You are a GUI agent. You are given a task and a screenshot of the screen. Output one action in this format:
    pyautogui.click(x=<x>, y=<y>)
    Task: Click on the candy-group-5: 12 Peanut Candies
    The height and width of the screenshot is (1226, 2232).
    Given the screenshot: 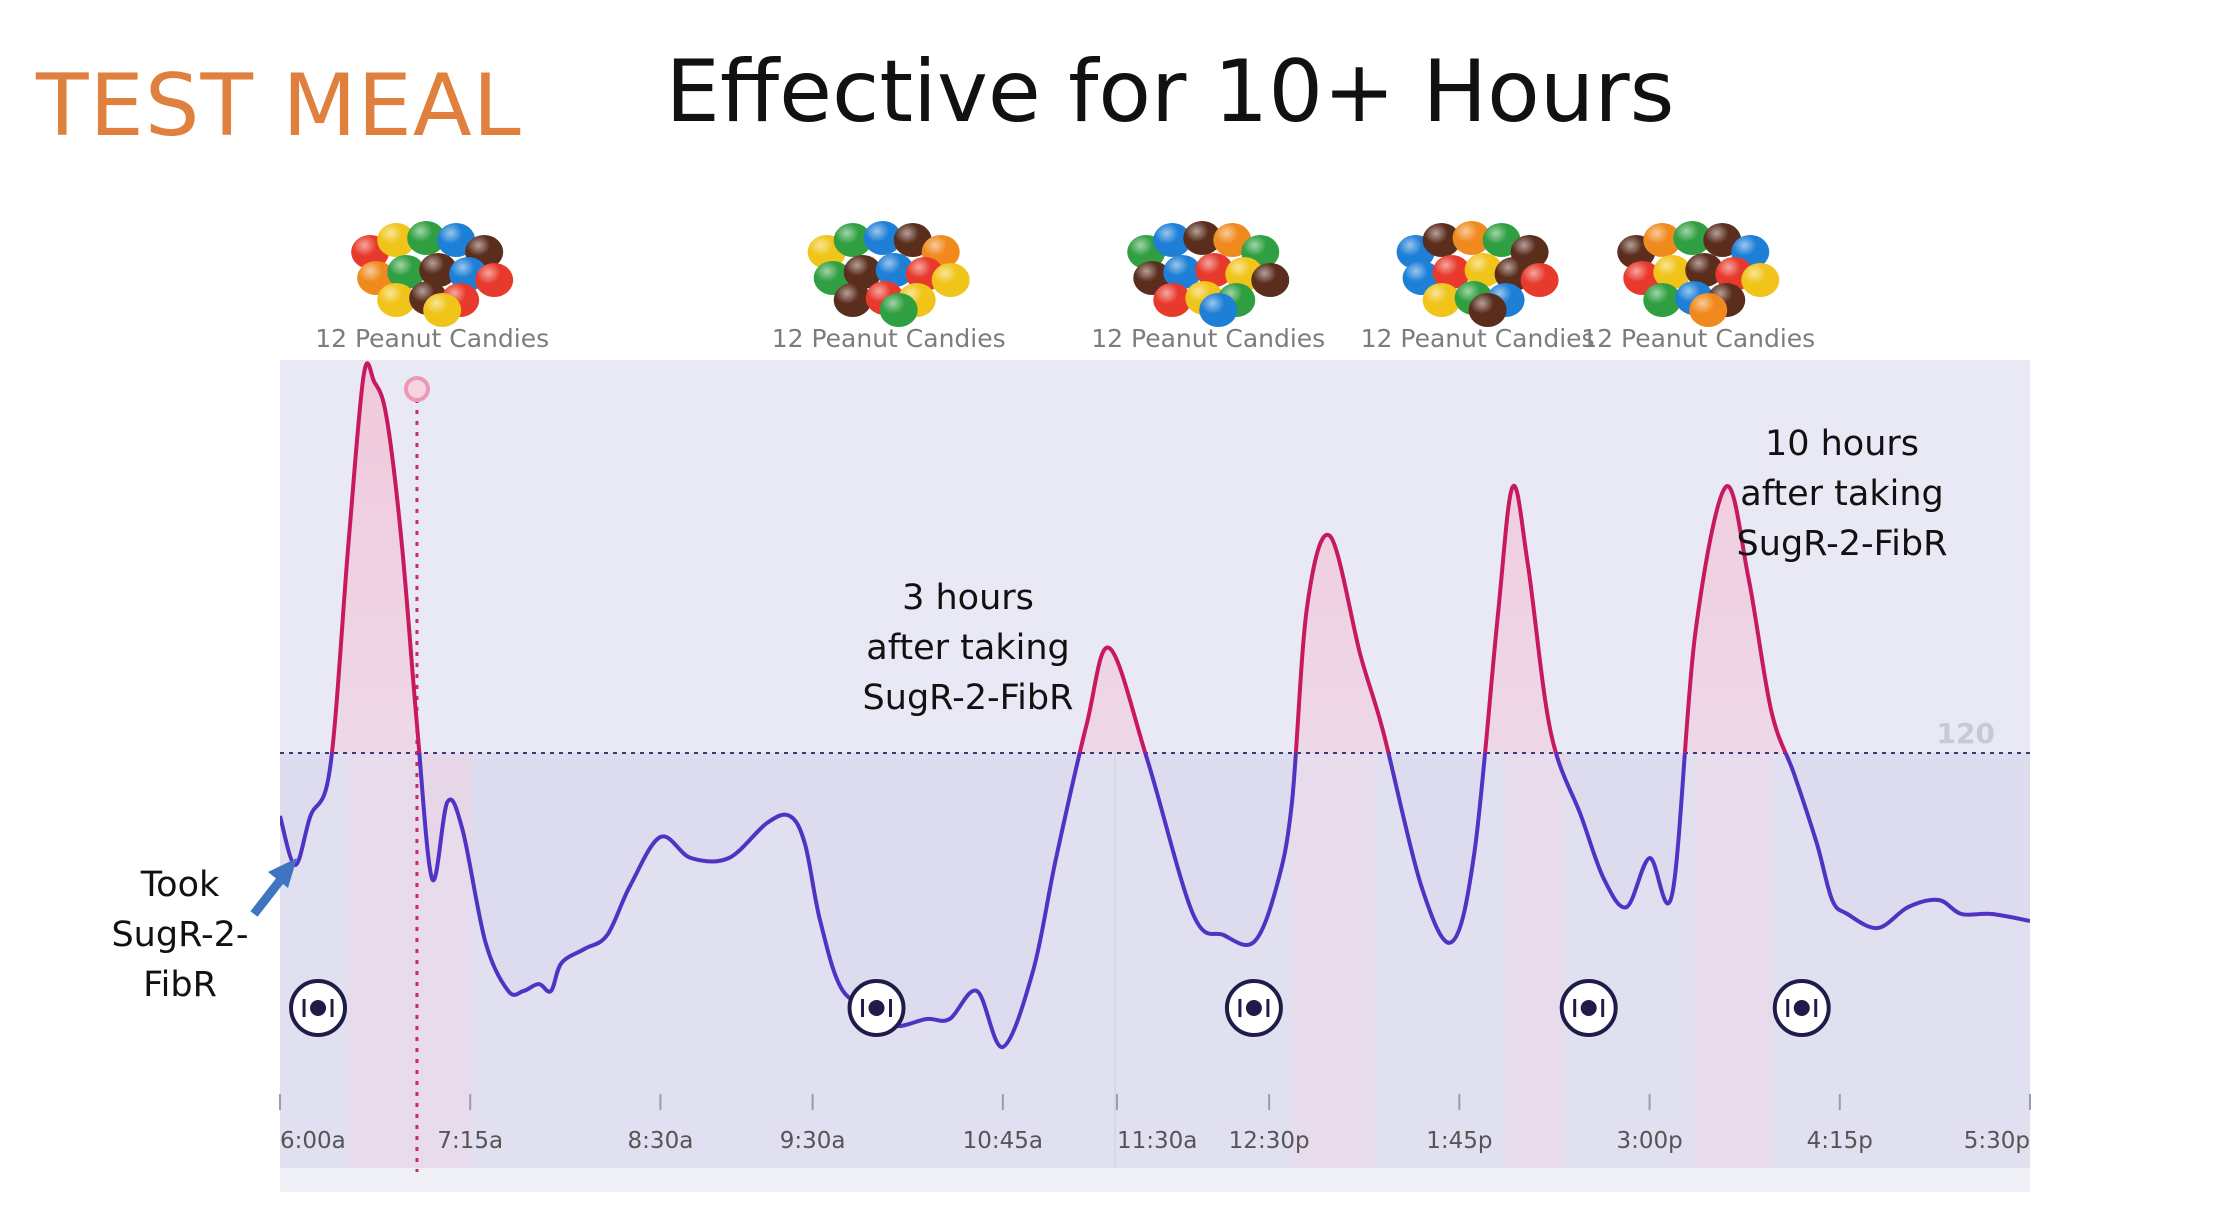 What is the action you would take?
    pyautogui.click(x=1698, y=287)
    